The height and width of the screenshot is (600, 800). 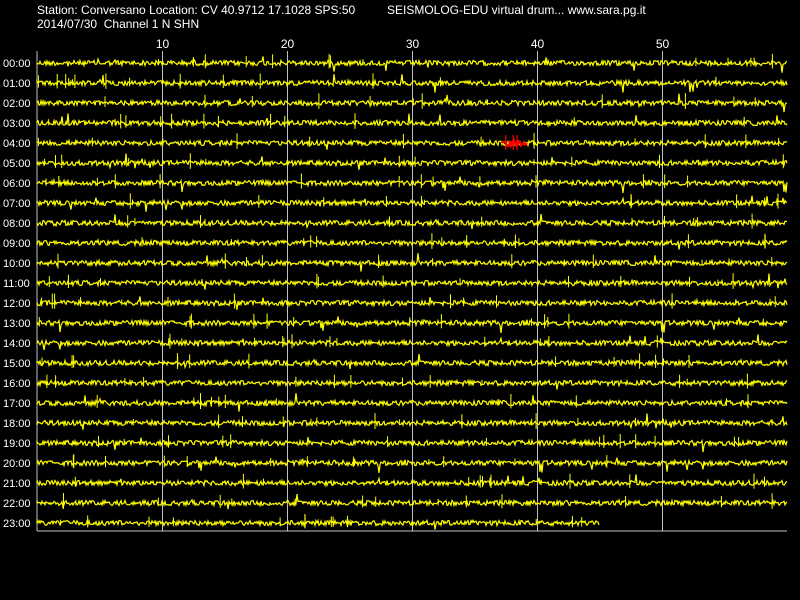 I want to click on x-tick-label: 40, so click(x=538, y=44).